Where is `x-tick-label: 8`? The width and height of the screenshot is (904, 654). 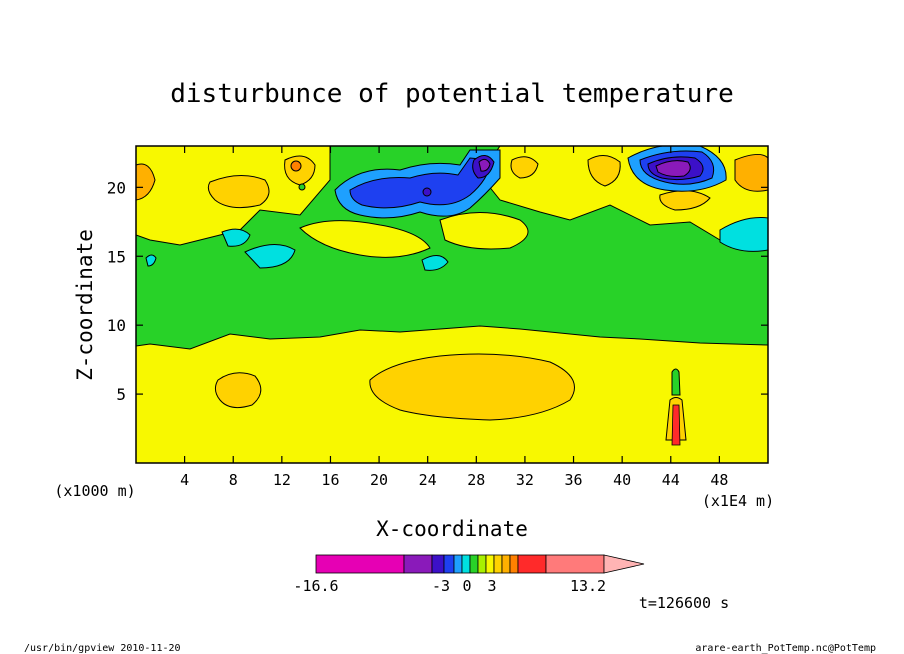 x-tick-label: 8 is located at coordinates (233, 480).